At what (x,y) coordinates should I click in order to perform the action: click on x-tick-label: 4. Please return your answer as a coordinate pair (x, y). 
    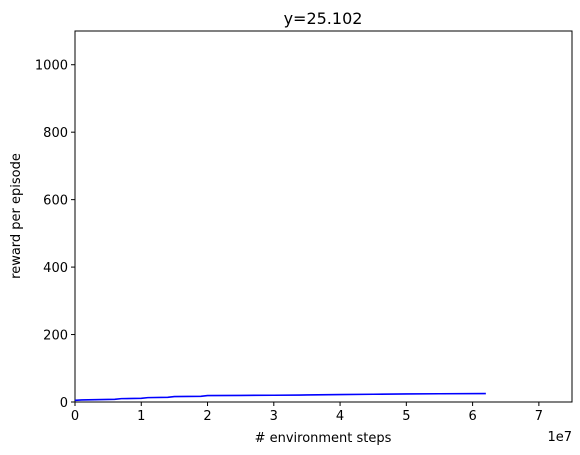
    Looking at the image, I should click on (340, 416).